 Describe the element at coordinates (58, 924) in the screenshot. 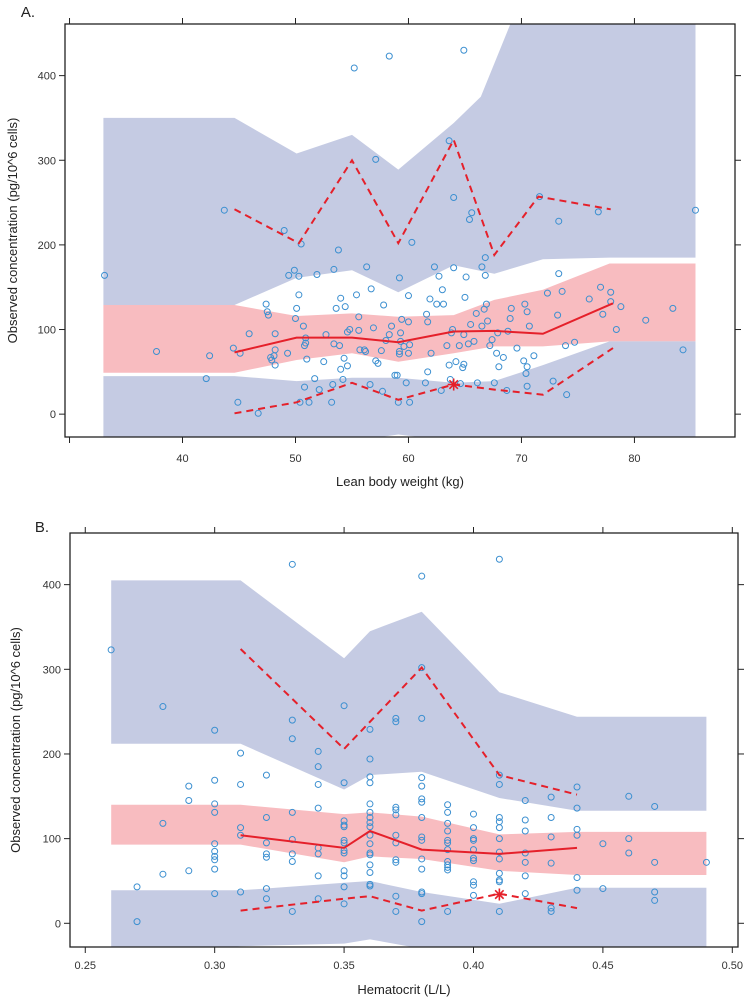

I see `y-tick-label: 0` at that location.